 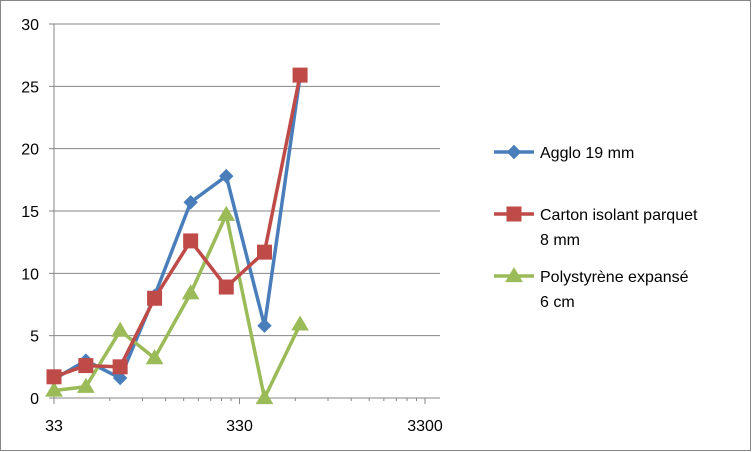 I want to click on legend-entry-3: Polystyrène expansé 6 cm, so click(x=591, y=289).